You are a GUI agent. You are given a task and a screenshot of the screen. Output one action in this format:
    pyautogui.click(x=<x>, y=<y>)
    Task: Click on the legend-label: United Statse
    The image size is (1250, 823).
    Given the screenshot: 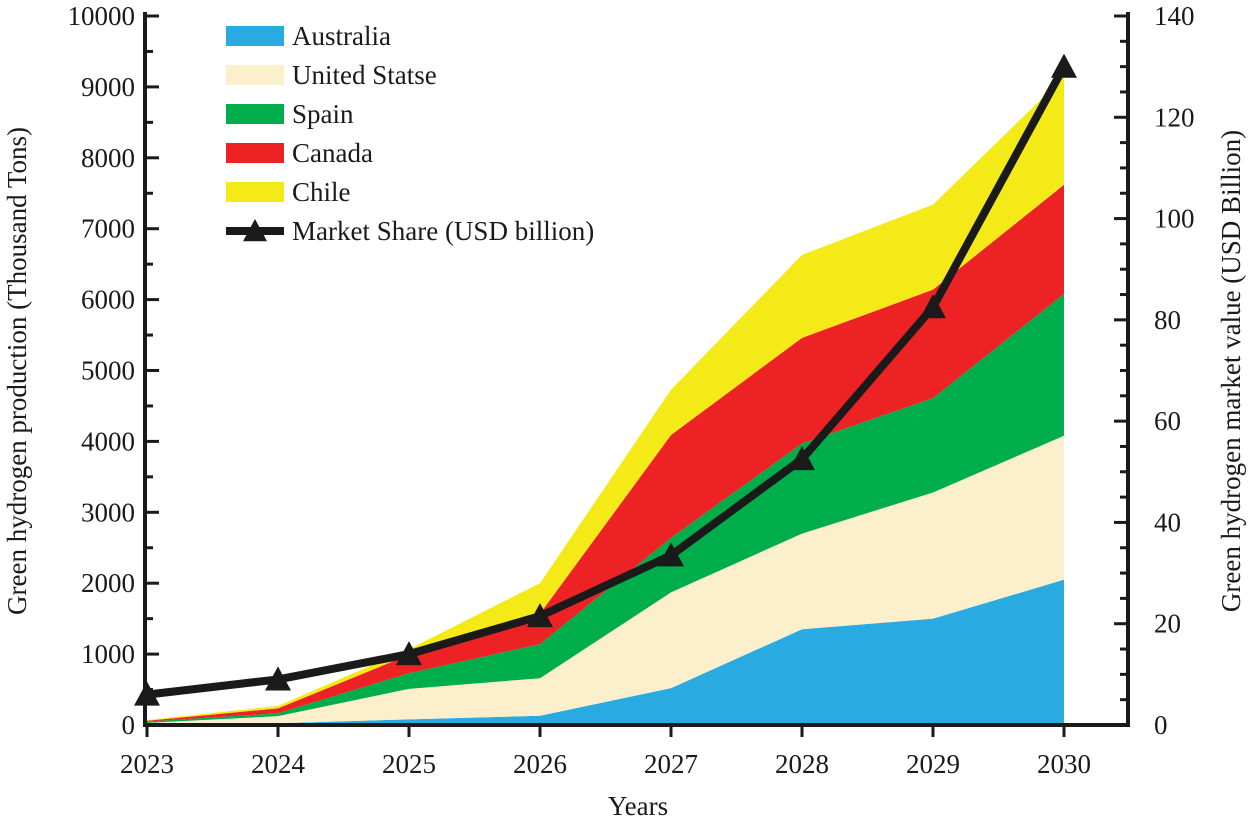 What is the action you would take?
    pyautogui.click(x=364, y=75)
    